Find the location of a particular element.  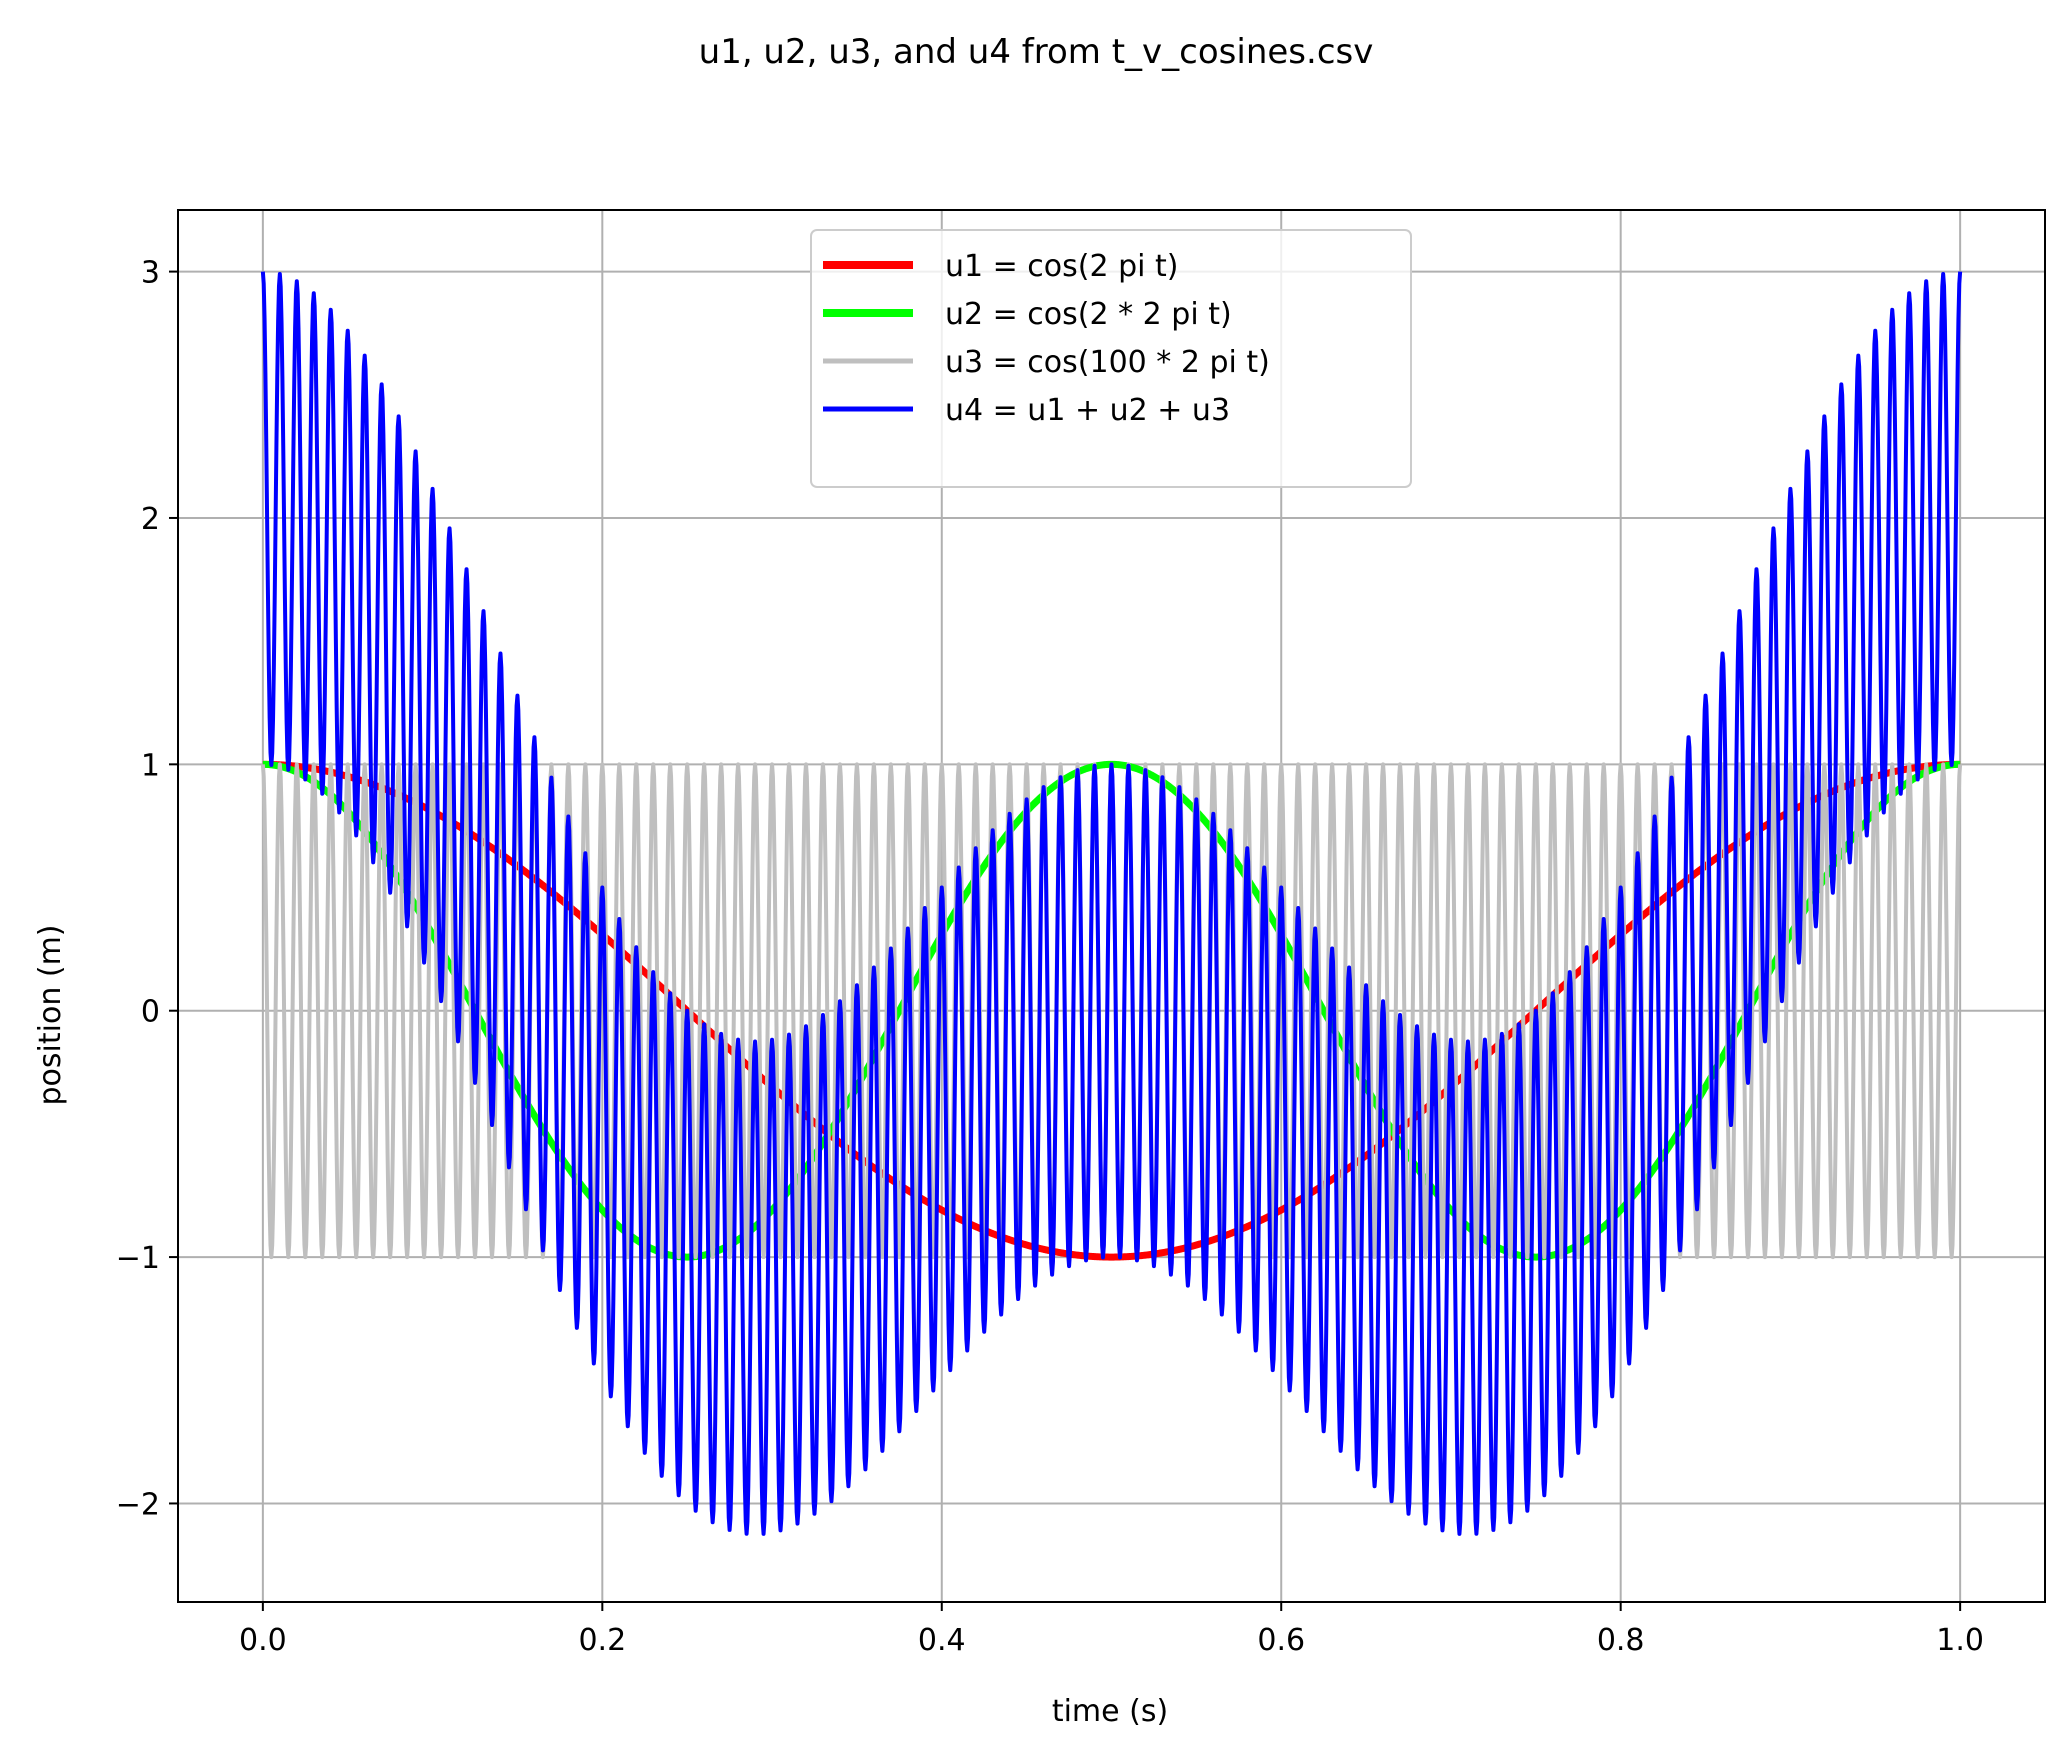

chart-title: u1, u2, u3, and u4 from t_v_cosines.csv is located at coordinates (1036, 52).